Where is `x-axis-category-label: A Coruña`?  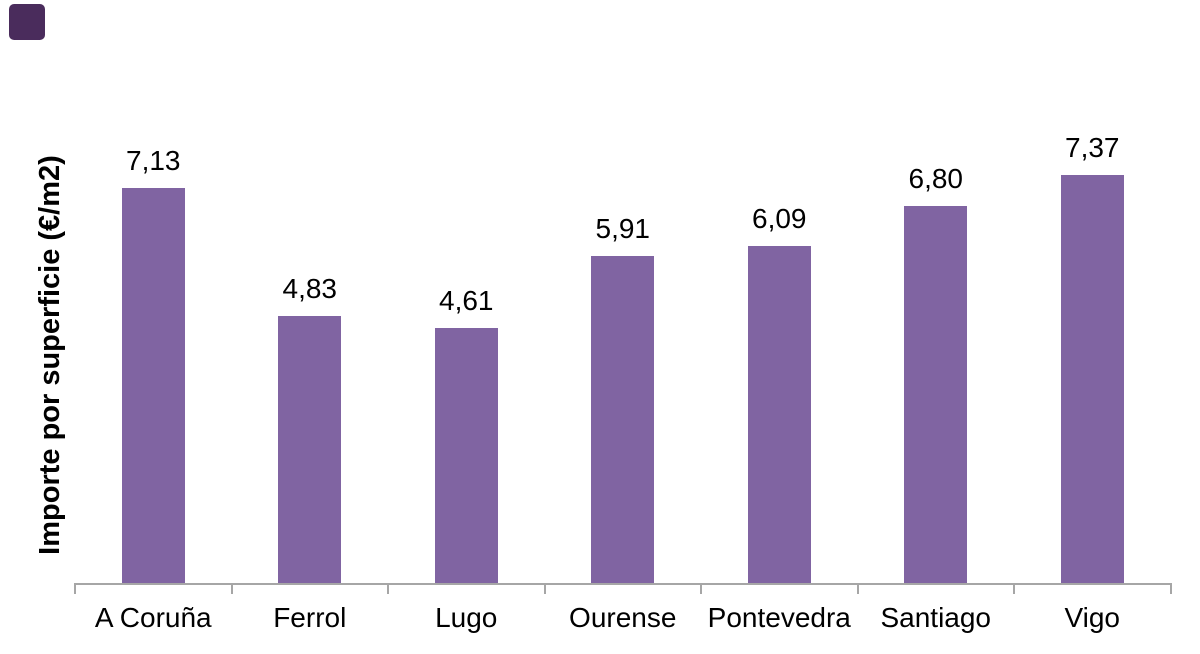 x-axis-category-label: A Coruña is located at coordinates (153, 617).